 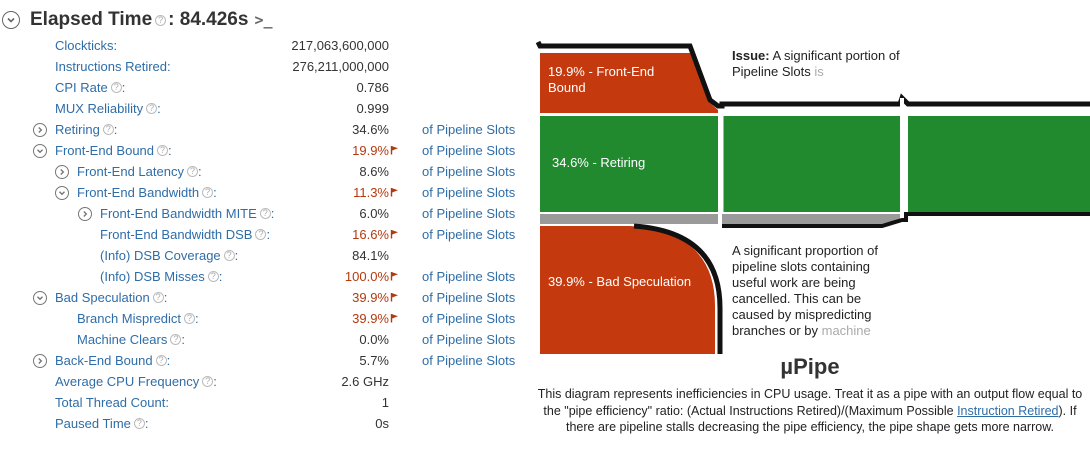 I want to click on metric-row: Front-End Bound?: 19.9% of Pipeline Slots, so click(x=265, y=151).